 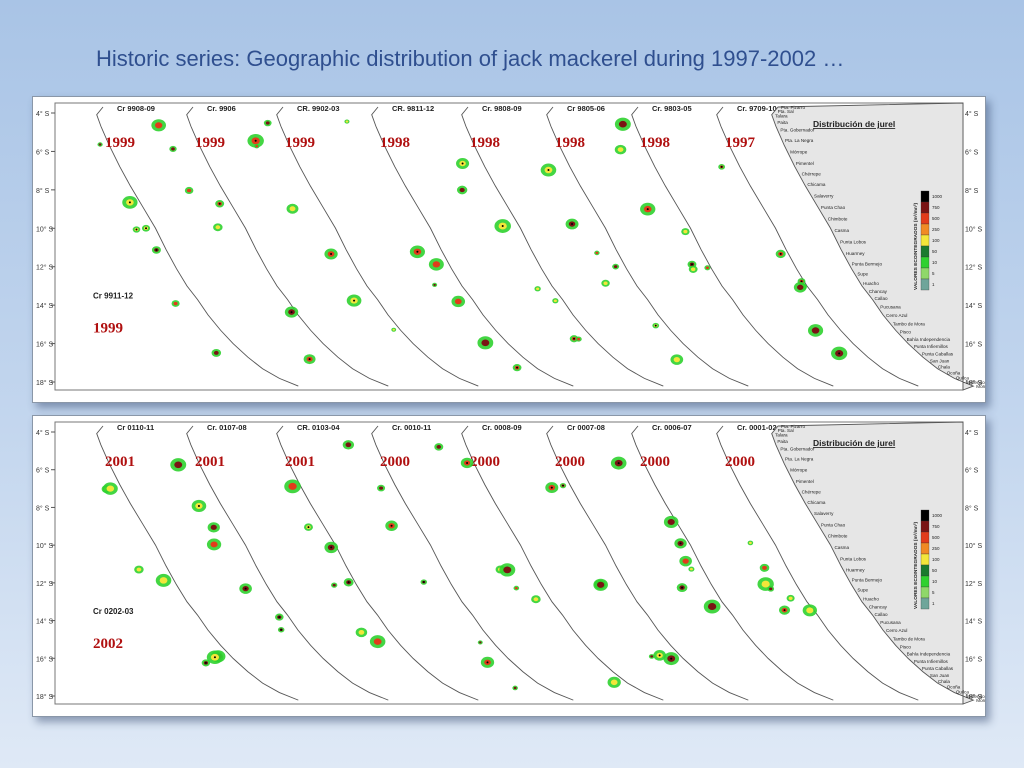 I want to click on place-name: Chala, so click(x=944, y=681).